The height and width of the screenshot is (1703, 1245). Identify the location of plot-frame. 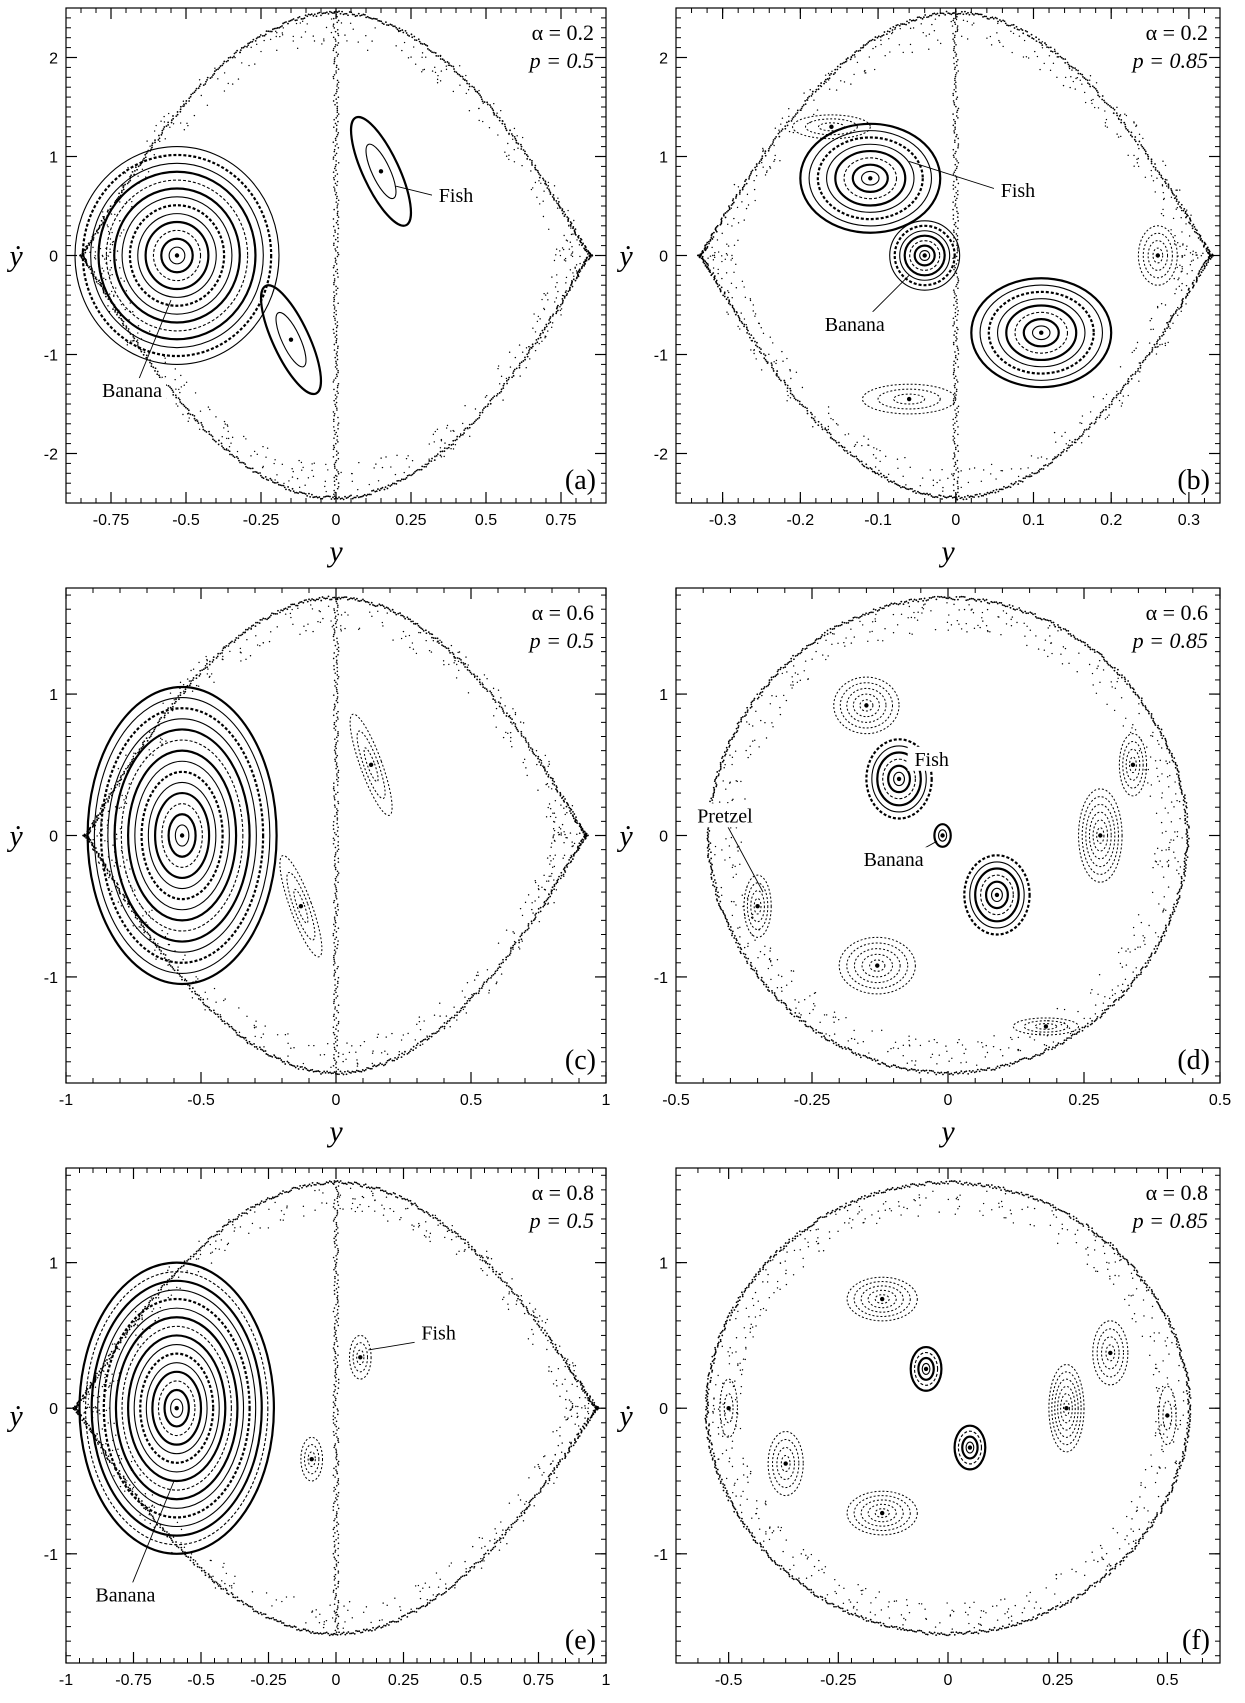
(336, 255).